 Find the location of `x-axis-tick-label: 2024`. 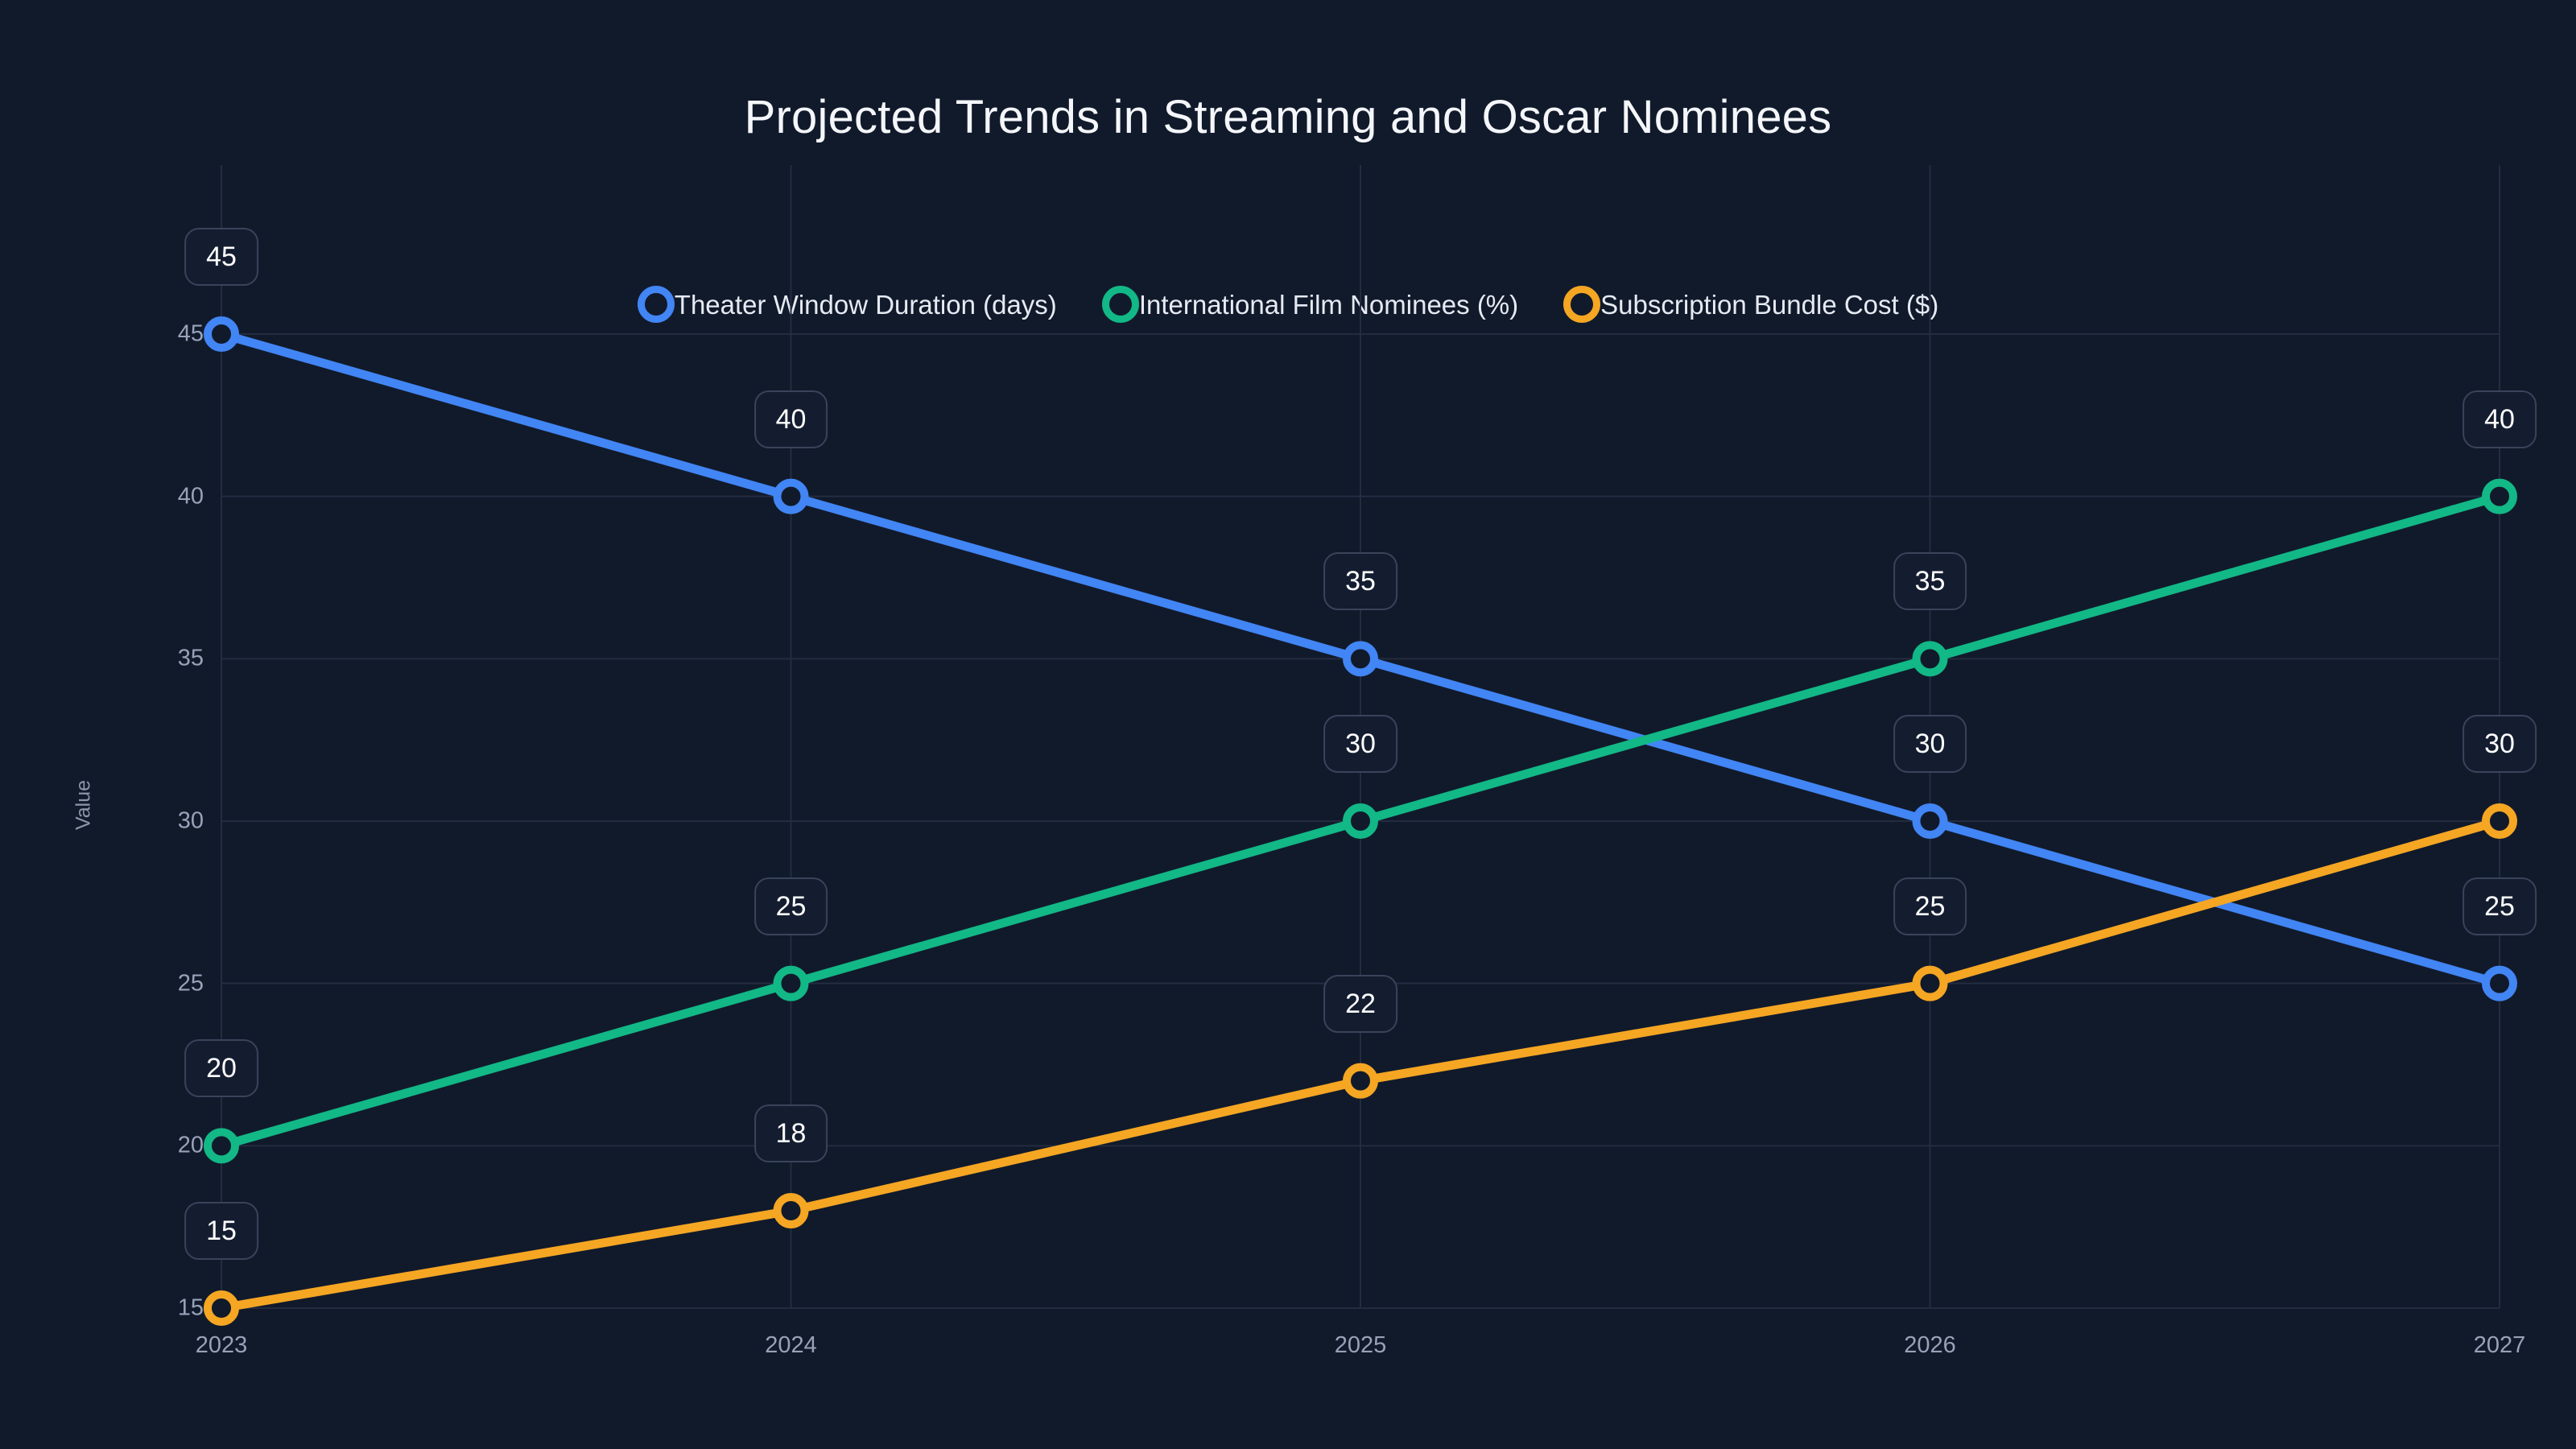

x-axis-tick-label: 2024 is located at coordinates (791, 1345).